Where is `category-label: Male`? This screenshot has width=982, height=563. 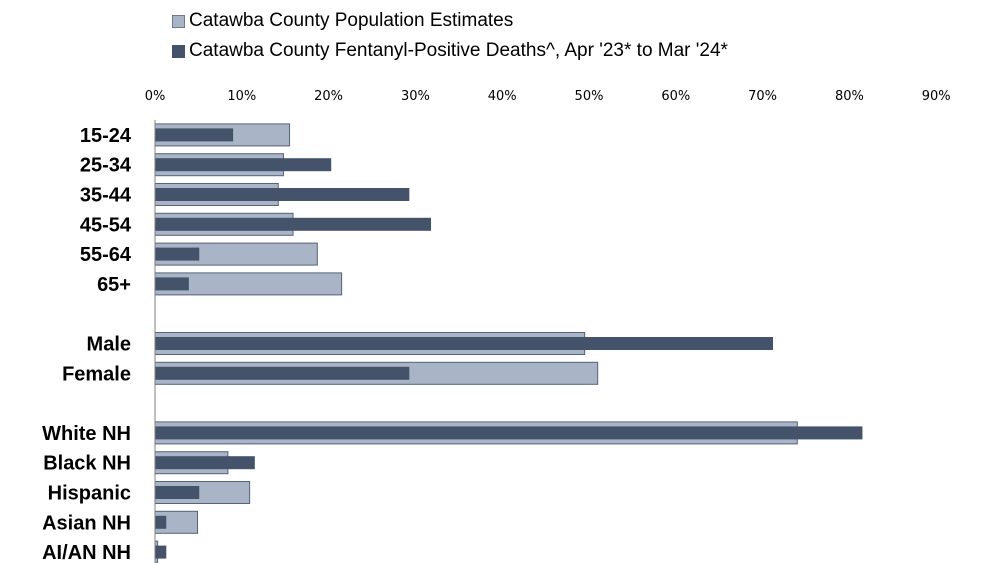 category-label: Male is located at coordinates (109, 345).